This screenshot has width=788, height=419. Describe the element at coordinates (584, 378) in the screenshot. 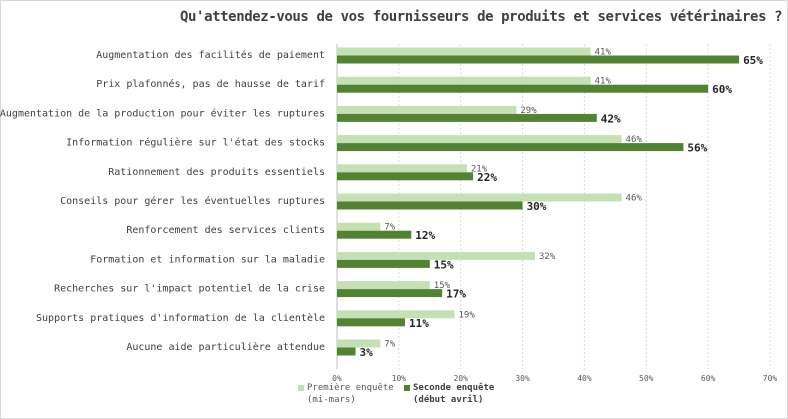

I see `x-tick-label: 40%` at that location.